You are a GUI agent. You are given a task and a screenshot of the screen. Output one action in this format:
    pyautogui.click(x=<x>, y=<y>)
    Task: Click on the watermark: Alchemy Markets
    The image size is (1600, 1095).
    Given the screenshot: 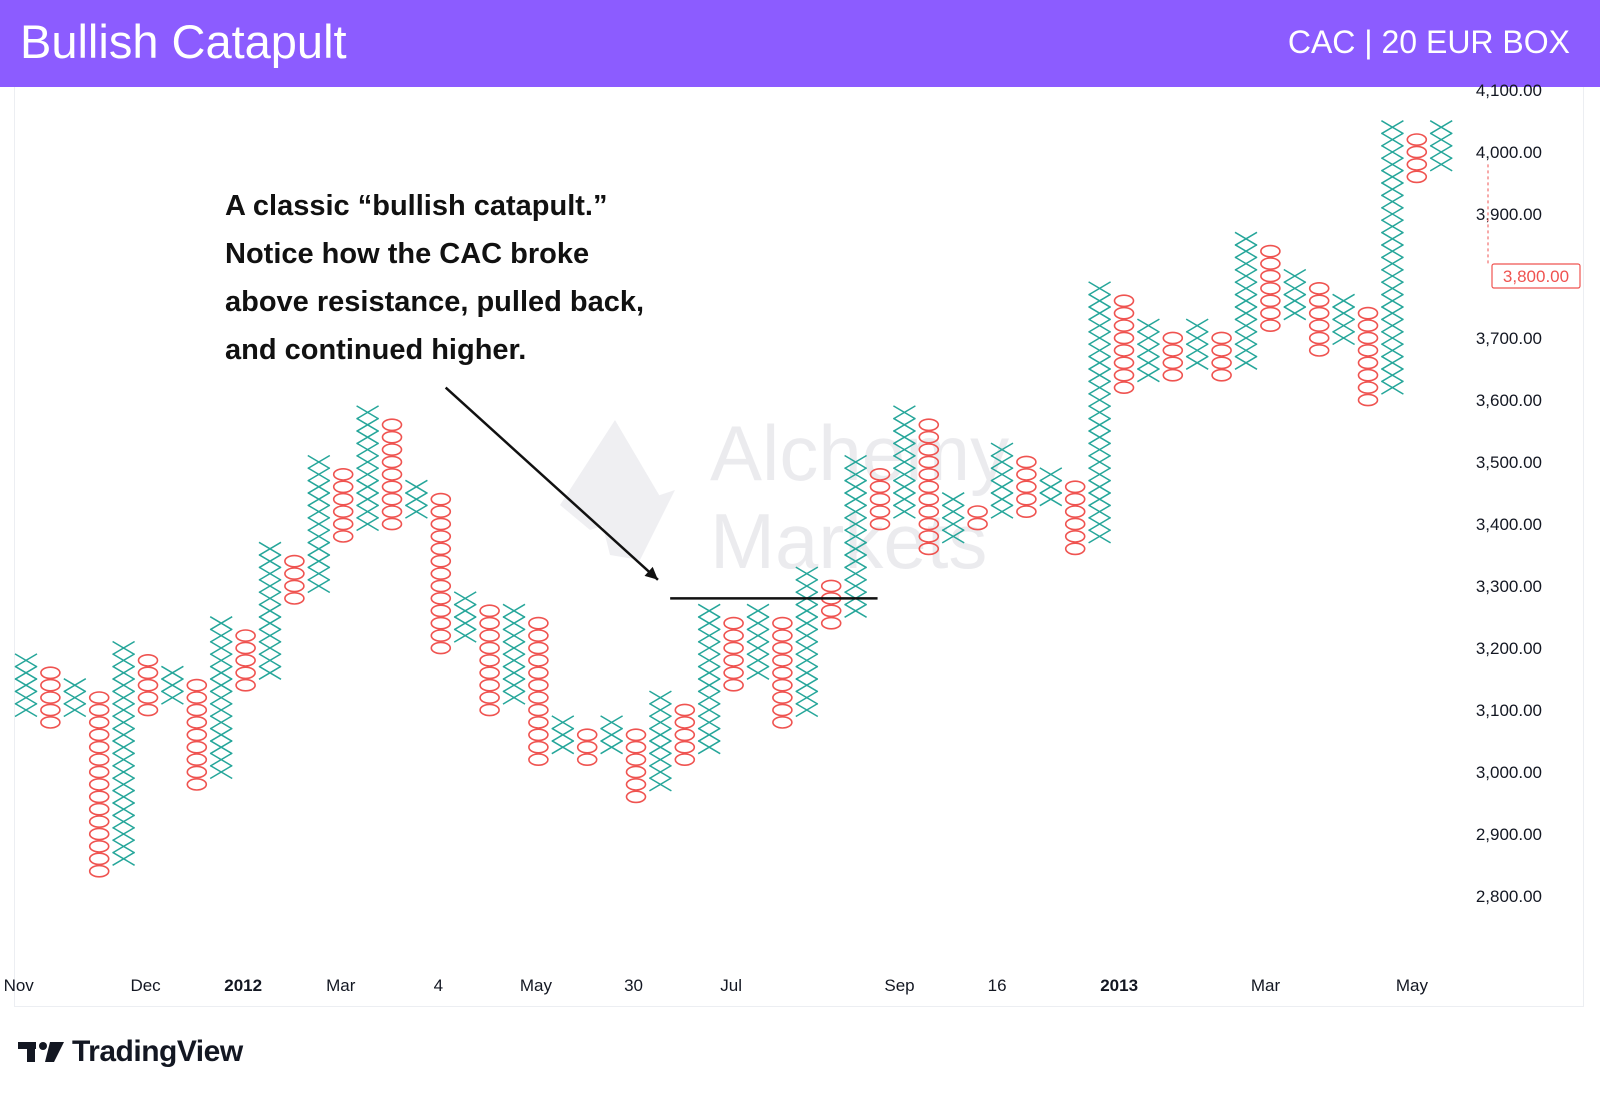 What is the action you would take?
    pyautogui.click(x=784, y=497)
    